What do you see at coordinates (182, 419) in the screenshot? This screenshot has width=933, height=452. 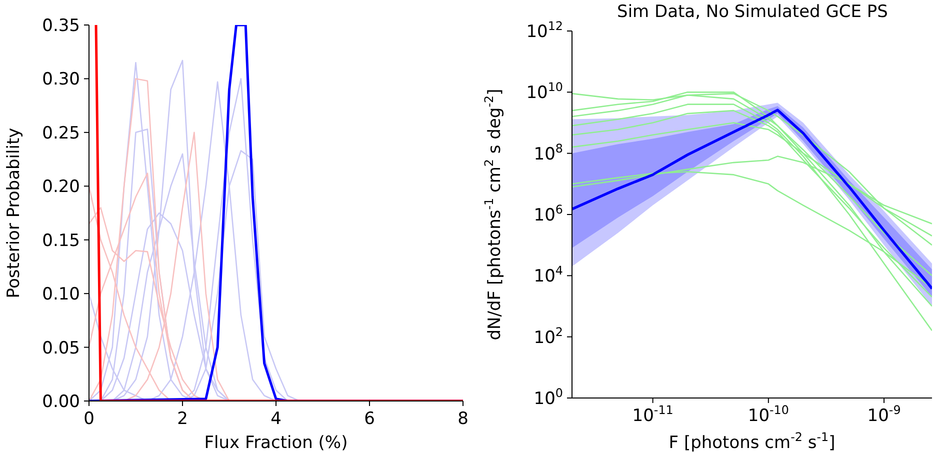 I see `x-tick-label: 2` at bounding box center [182, 419].